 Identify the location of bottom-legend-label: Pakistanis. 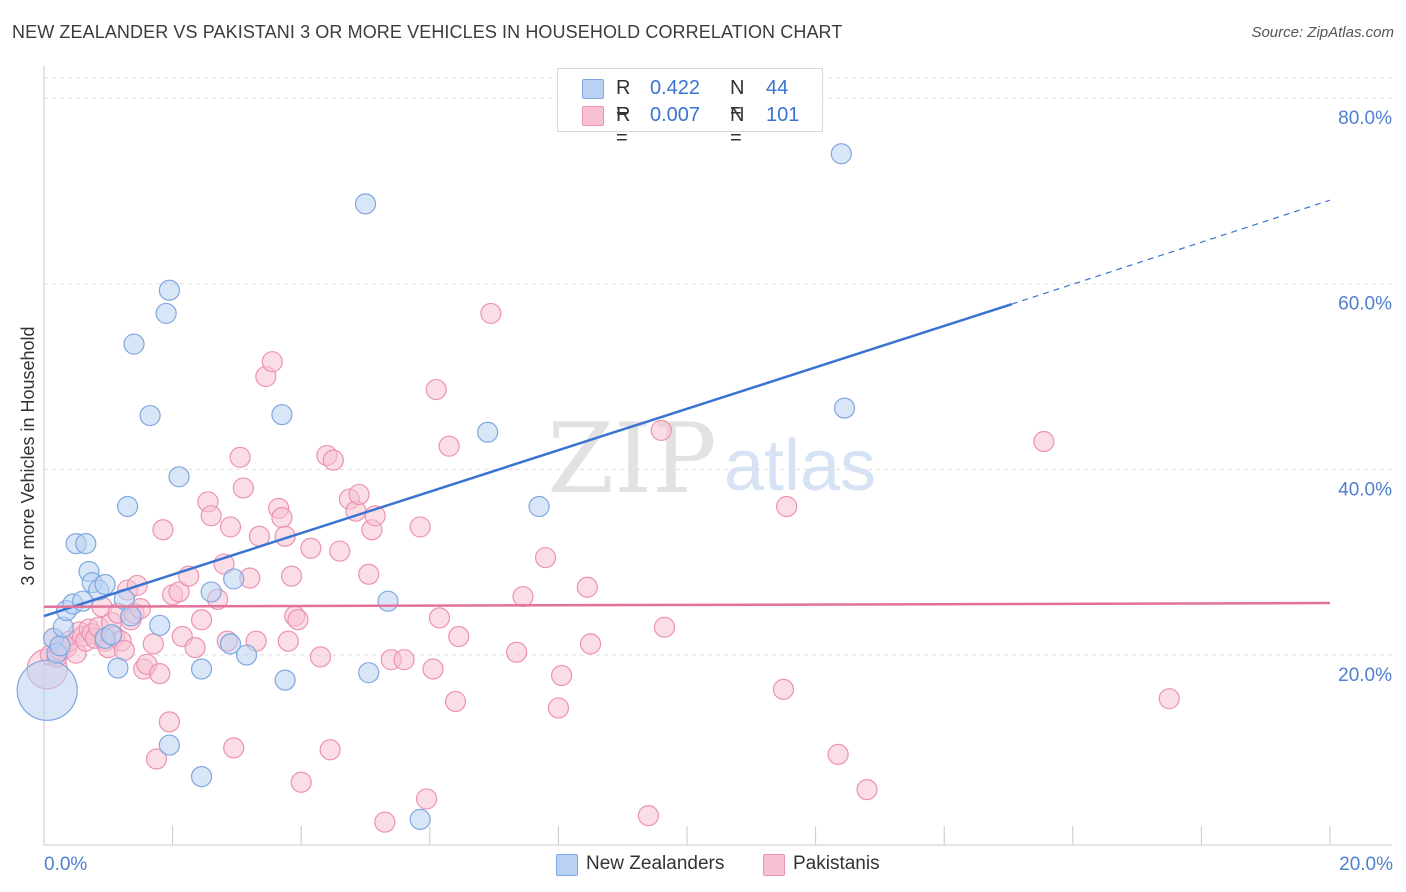
(836, 863).